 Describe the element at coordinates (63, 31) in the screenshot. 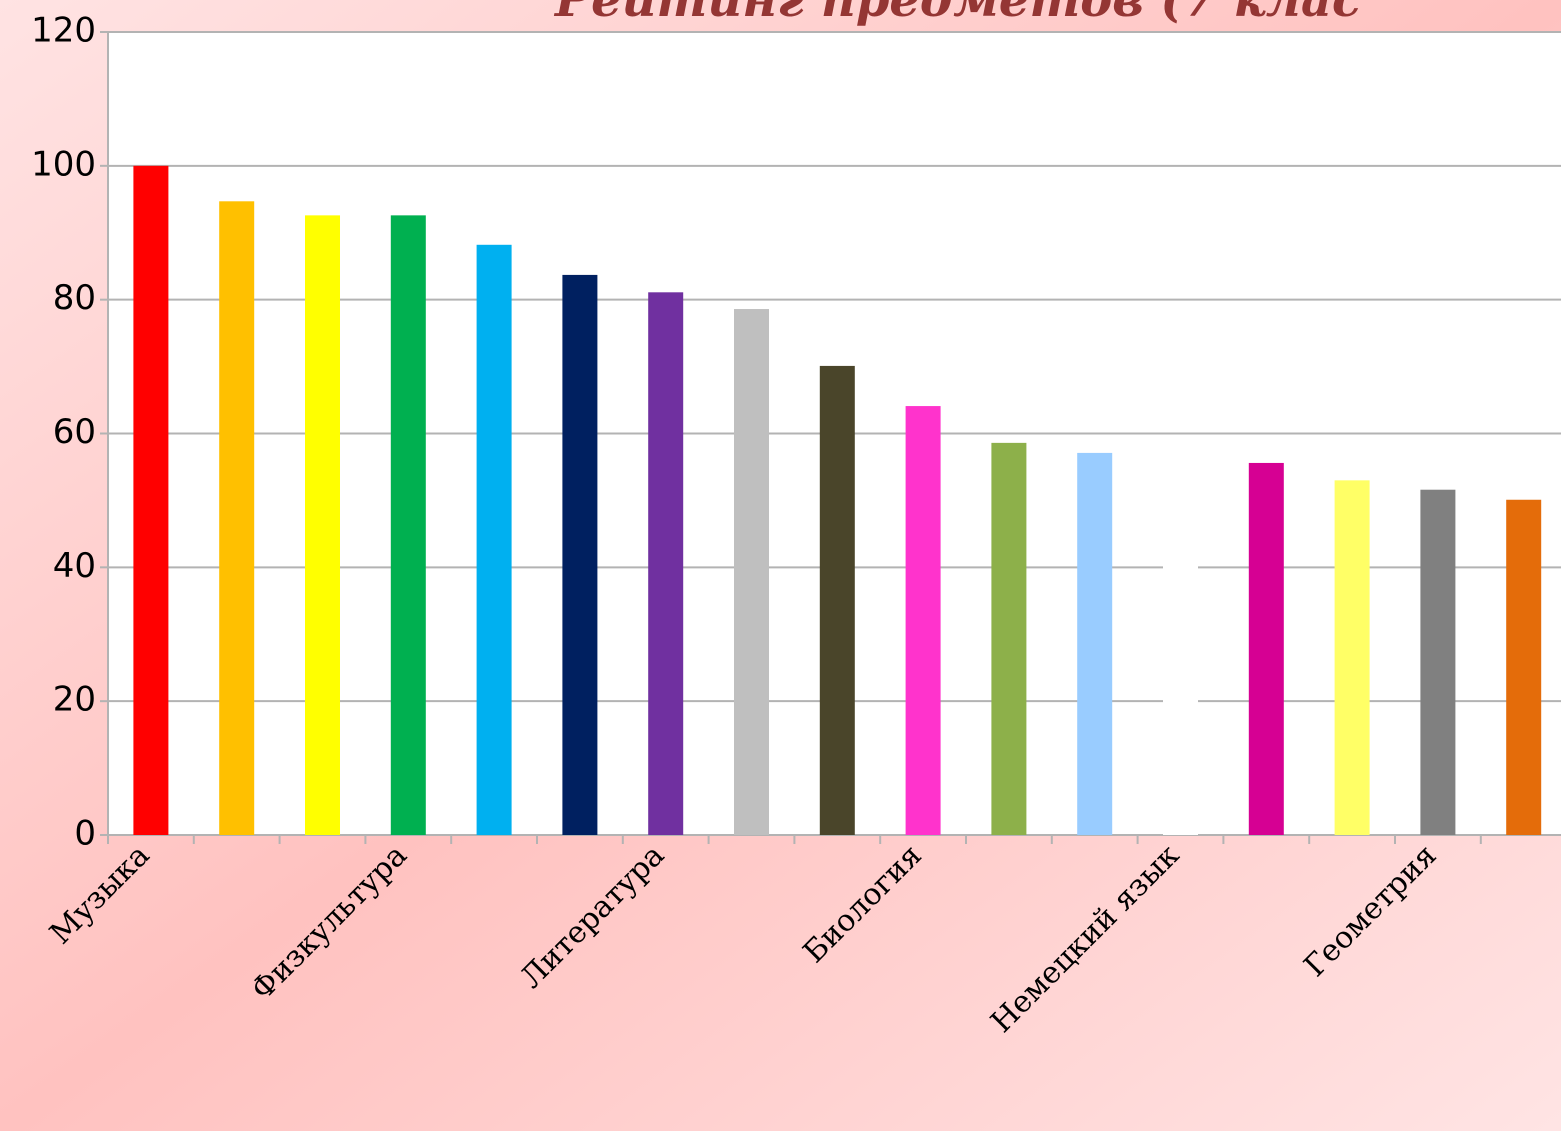

I see `y-tick-label: 120` at that location.